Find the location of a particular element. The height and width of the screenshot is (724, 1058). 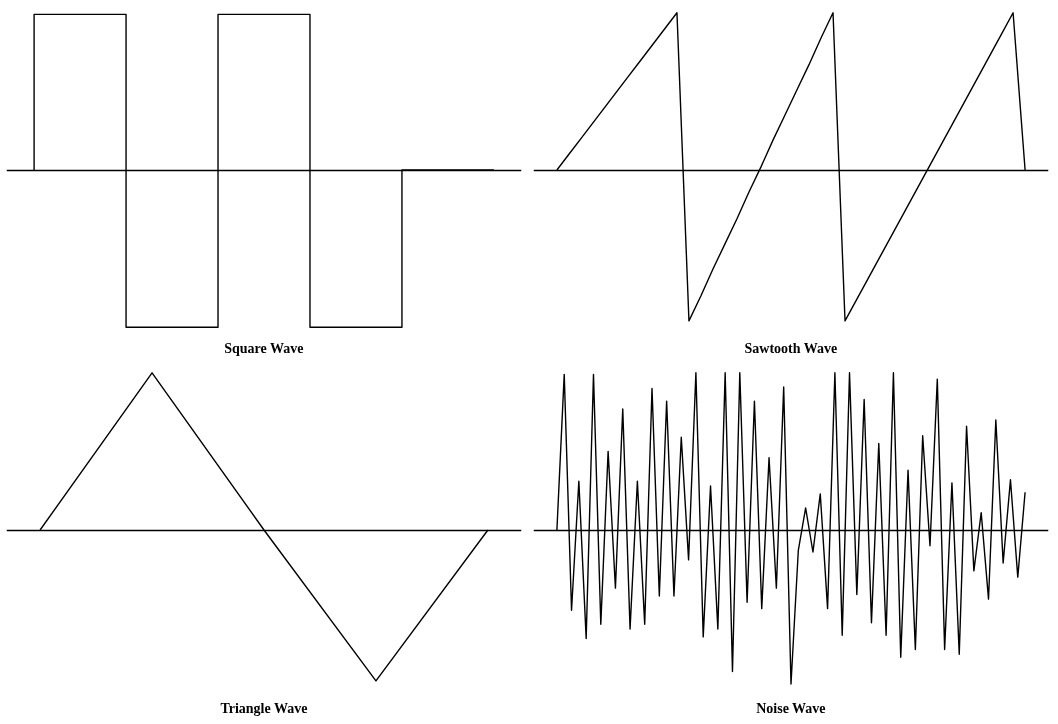

text: Sawtooth Wave is located at coordinates (791, 348).